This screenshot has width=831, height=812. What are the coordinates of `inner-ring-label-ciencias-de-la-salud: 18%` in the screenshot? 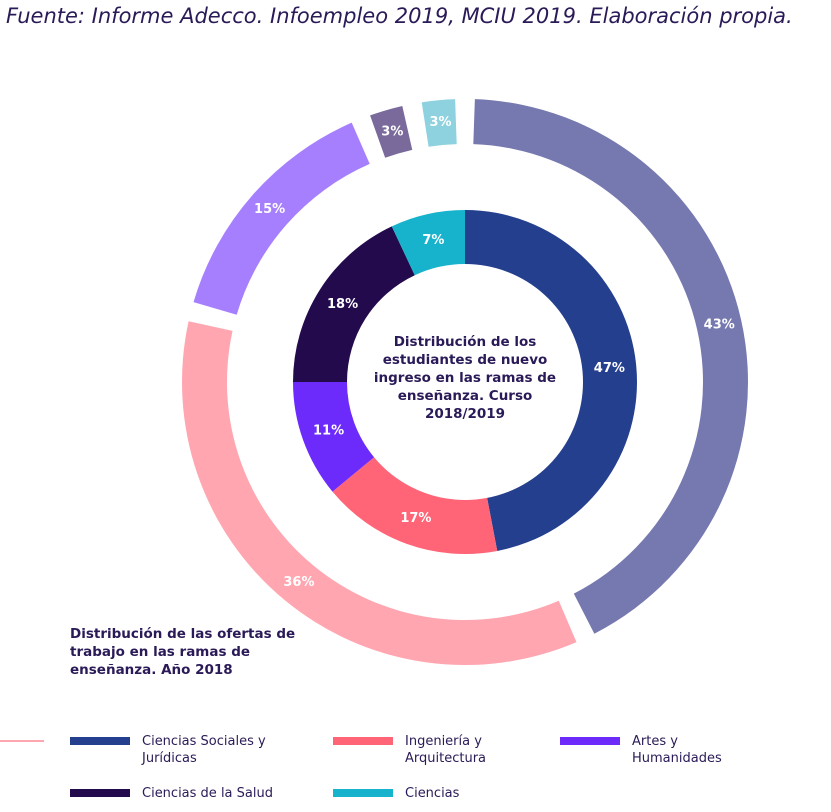 It's located at (342, 304).